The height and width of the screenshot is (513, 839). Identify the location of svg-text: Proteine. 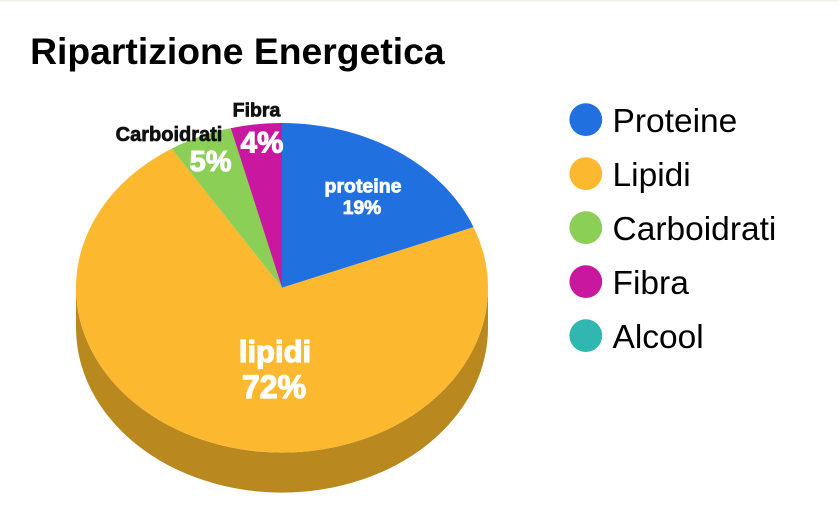
(675, 121).